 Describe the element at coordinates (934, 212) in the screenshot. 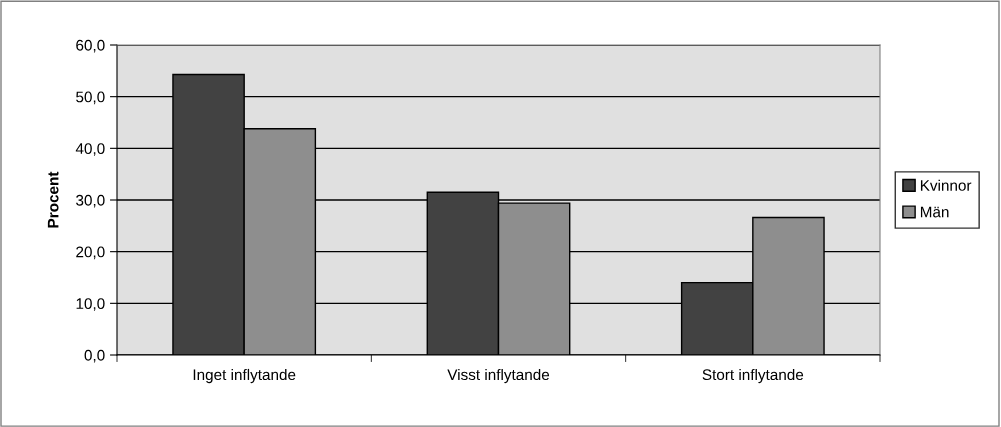

I see `legend-label: Män` at that location.